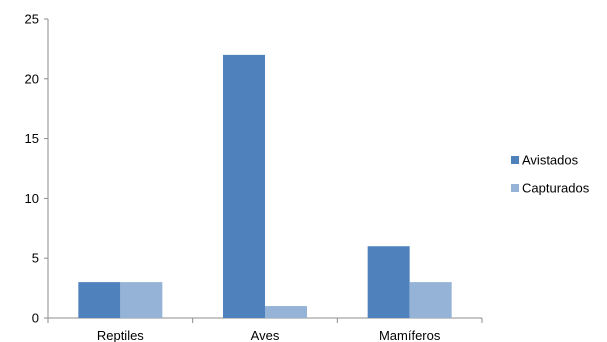 This screenshot has width=607, height=342. What do you see at coordinates (550, 174) in the screenshot?
I see `legend: Avistados Capturados` at bounding box center [550, 174].